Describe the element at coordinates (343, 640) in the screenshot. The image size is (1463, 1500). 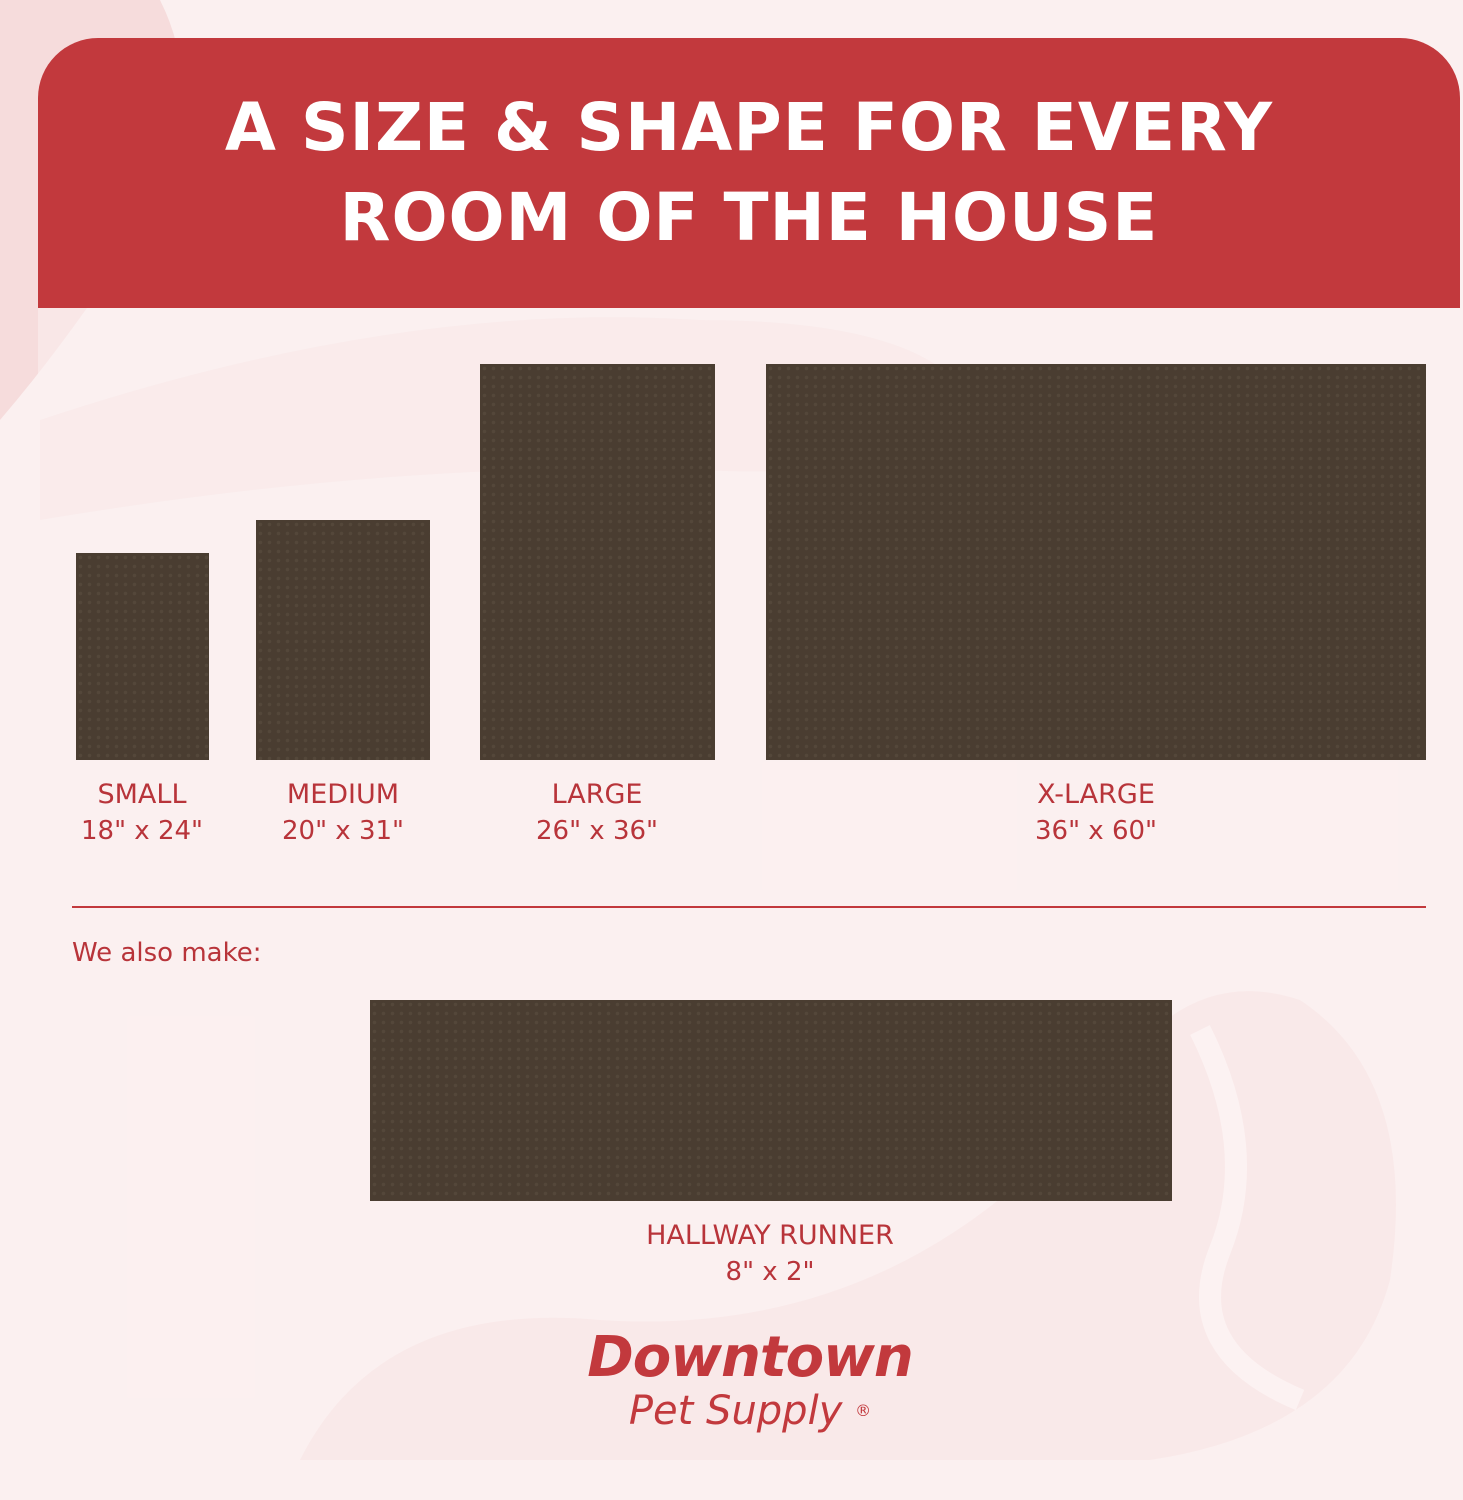
I see `mat-medium` at that location.